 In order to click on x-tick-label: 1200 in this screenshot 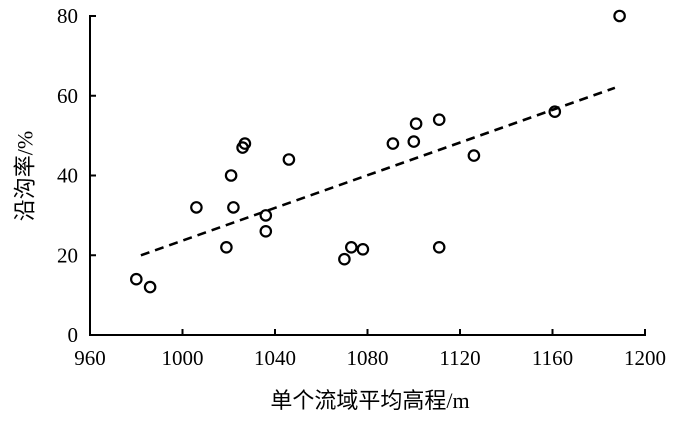, I will do `click(645, 358)`.